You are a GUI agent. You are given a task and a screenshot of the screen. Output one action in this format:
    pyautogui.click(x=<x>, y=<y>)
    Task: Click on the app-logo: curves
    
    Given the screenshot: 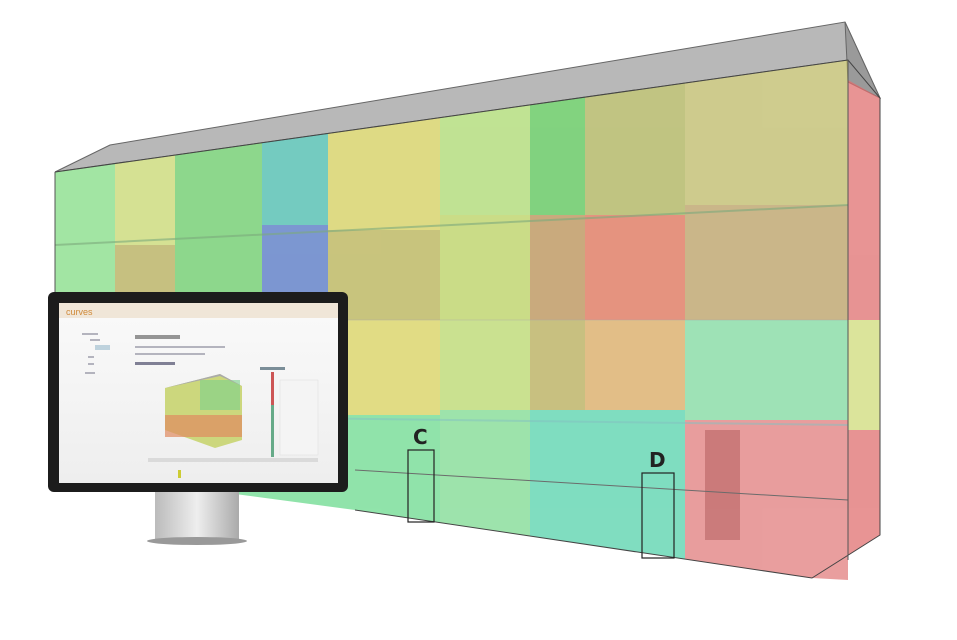 What is the action you would take?
    pyautogui.click(x=79, y=312)
    